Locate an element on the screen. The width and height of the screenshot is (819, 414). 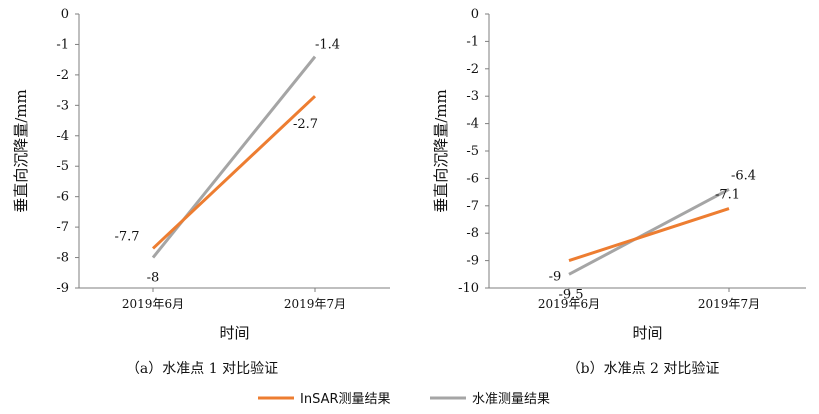
data-label: -2.7 is located at coordinates (305, 124).